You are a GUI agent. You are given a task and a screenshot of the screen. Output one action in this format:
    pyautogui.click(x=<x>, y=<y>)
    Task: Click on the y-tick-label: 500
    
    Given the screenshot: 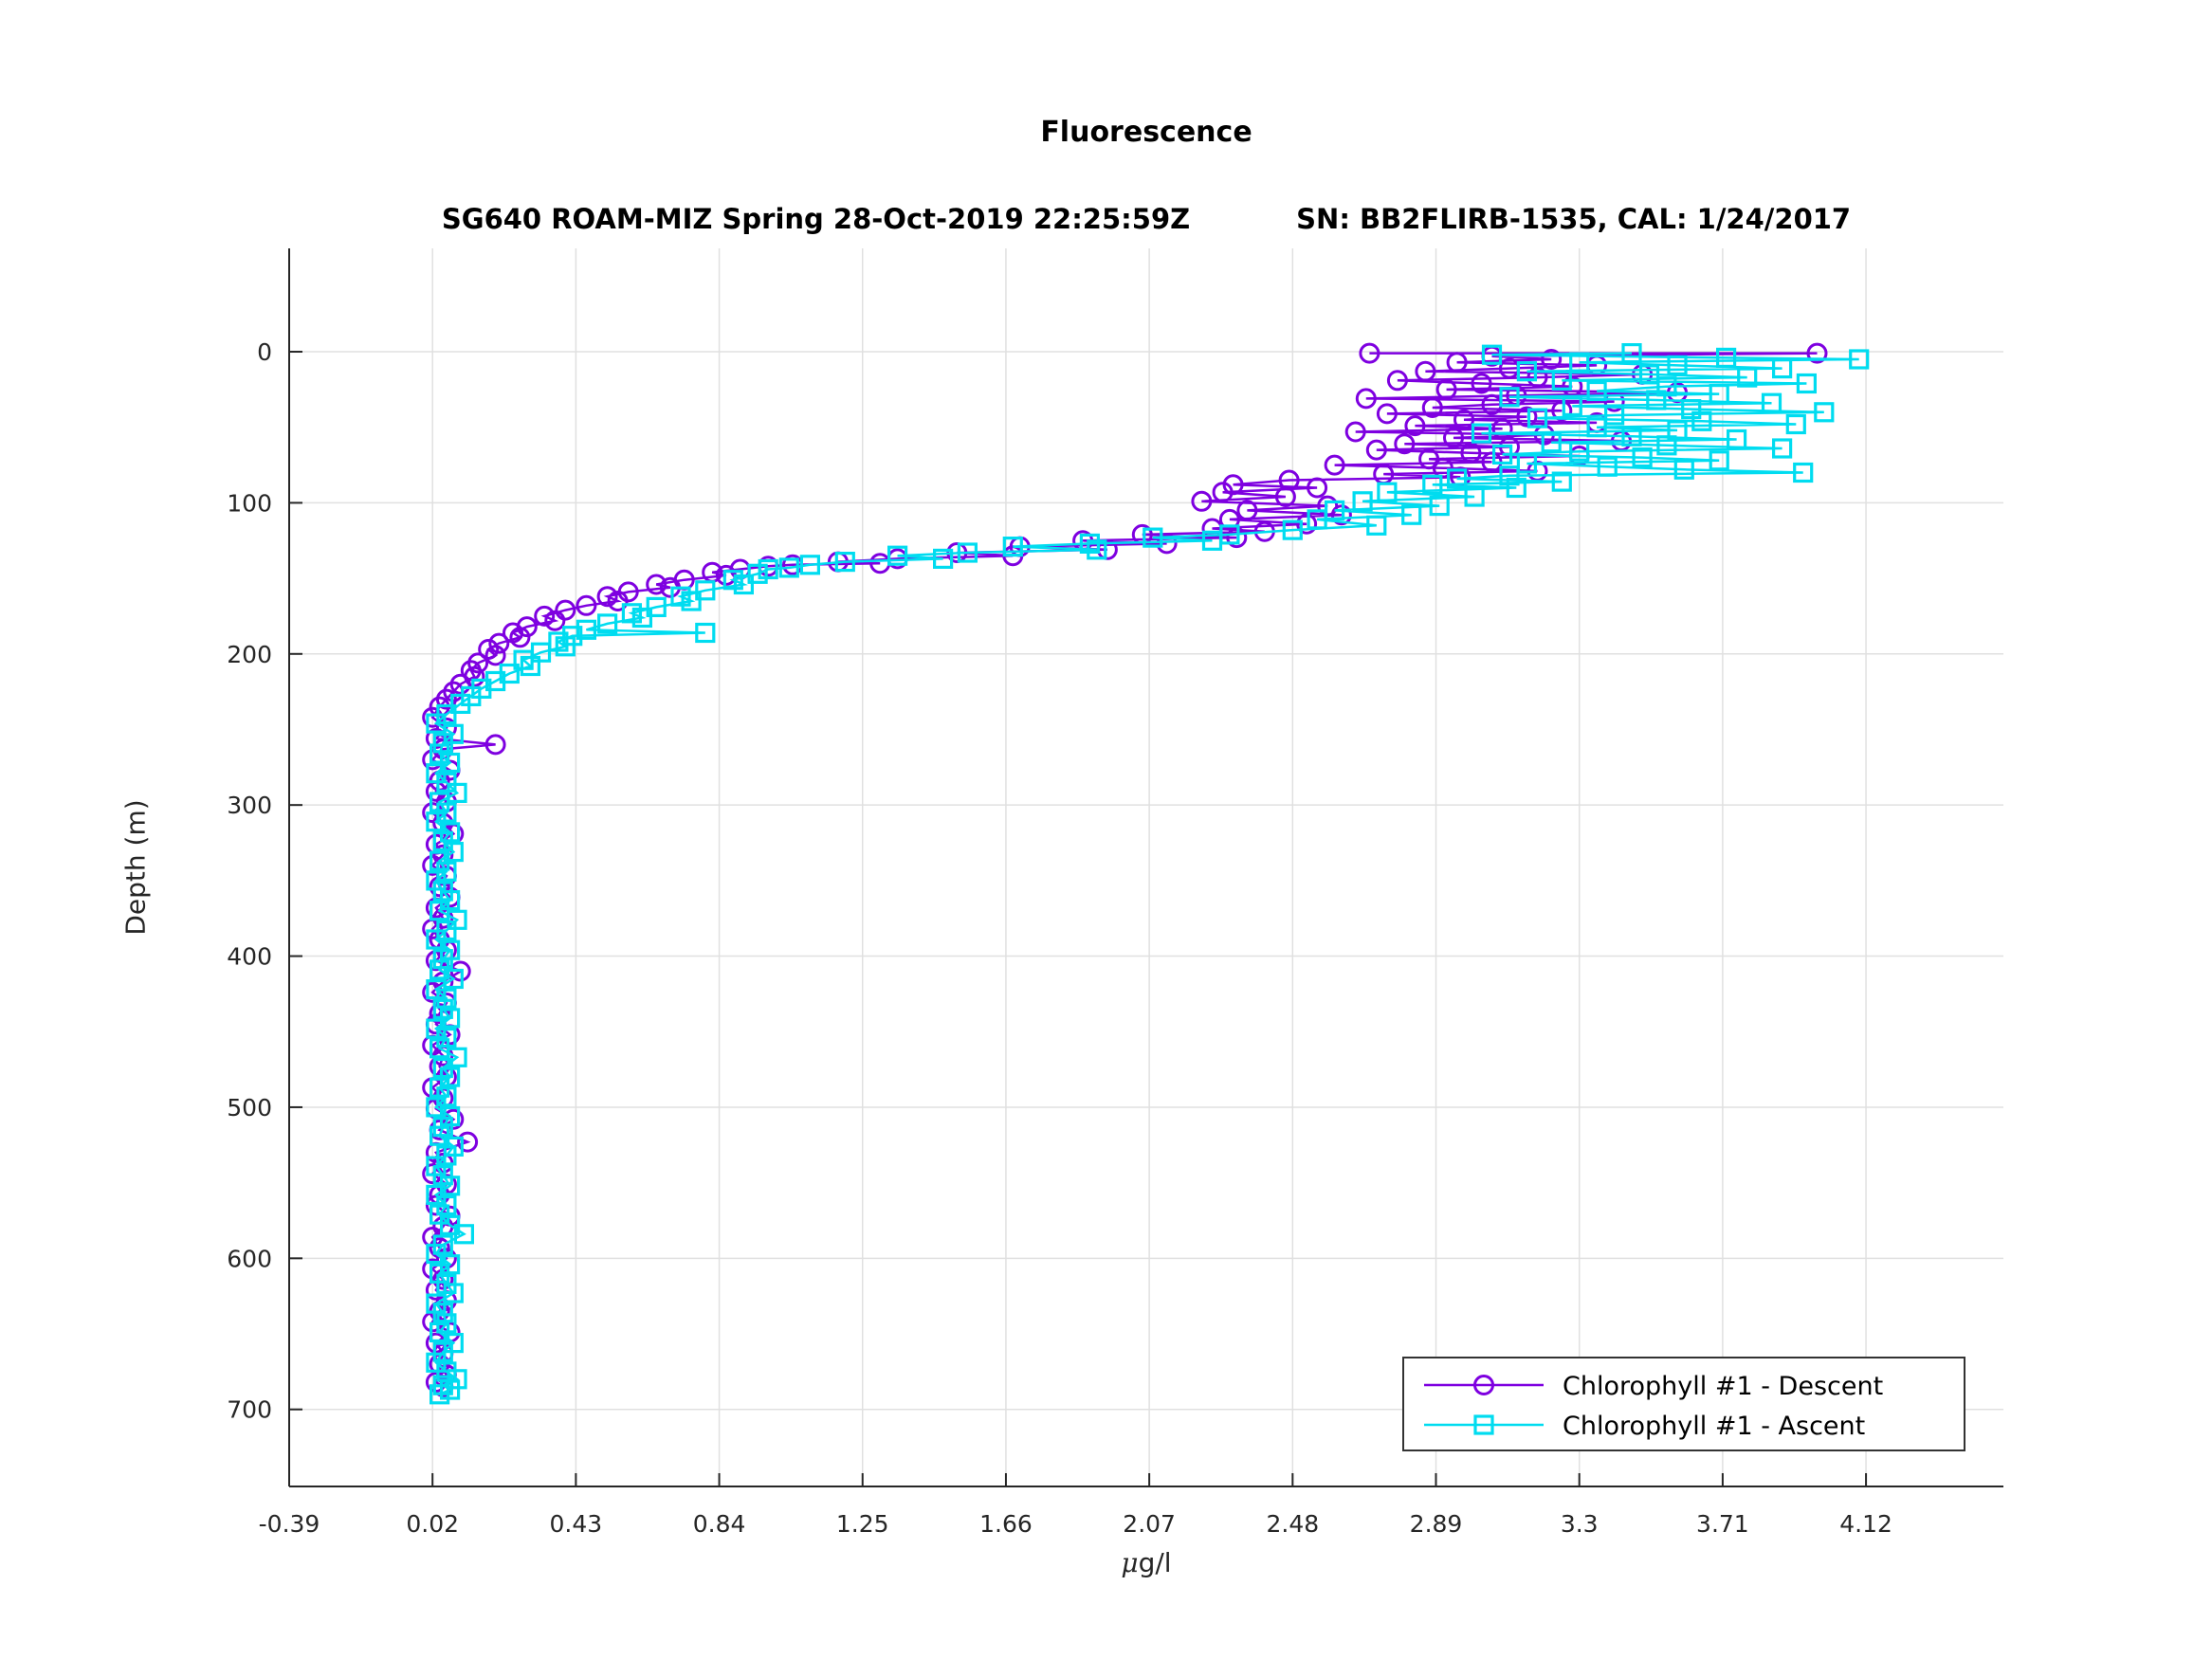 What is the action you would take?
    pyautogui.click(x=249, y=1107)
    